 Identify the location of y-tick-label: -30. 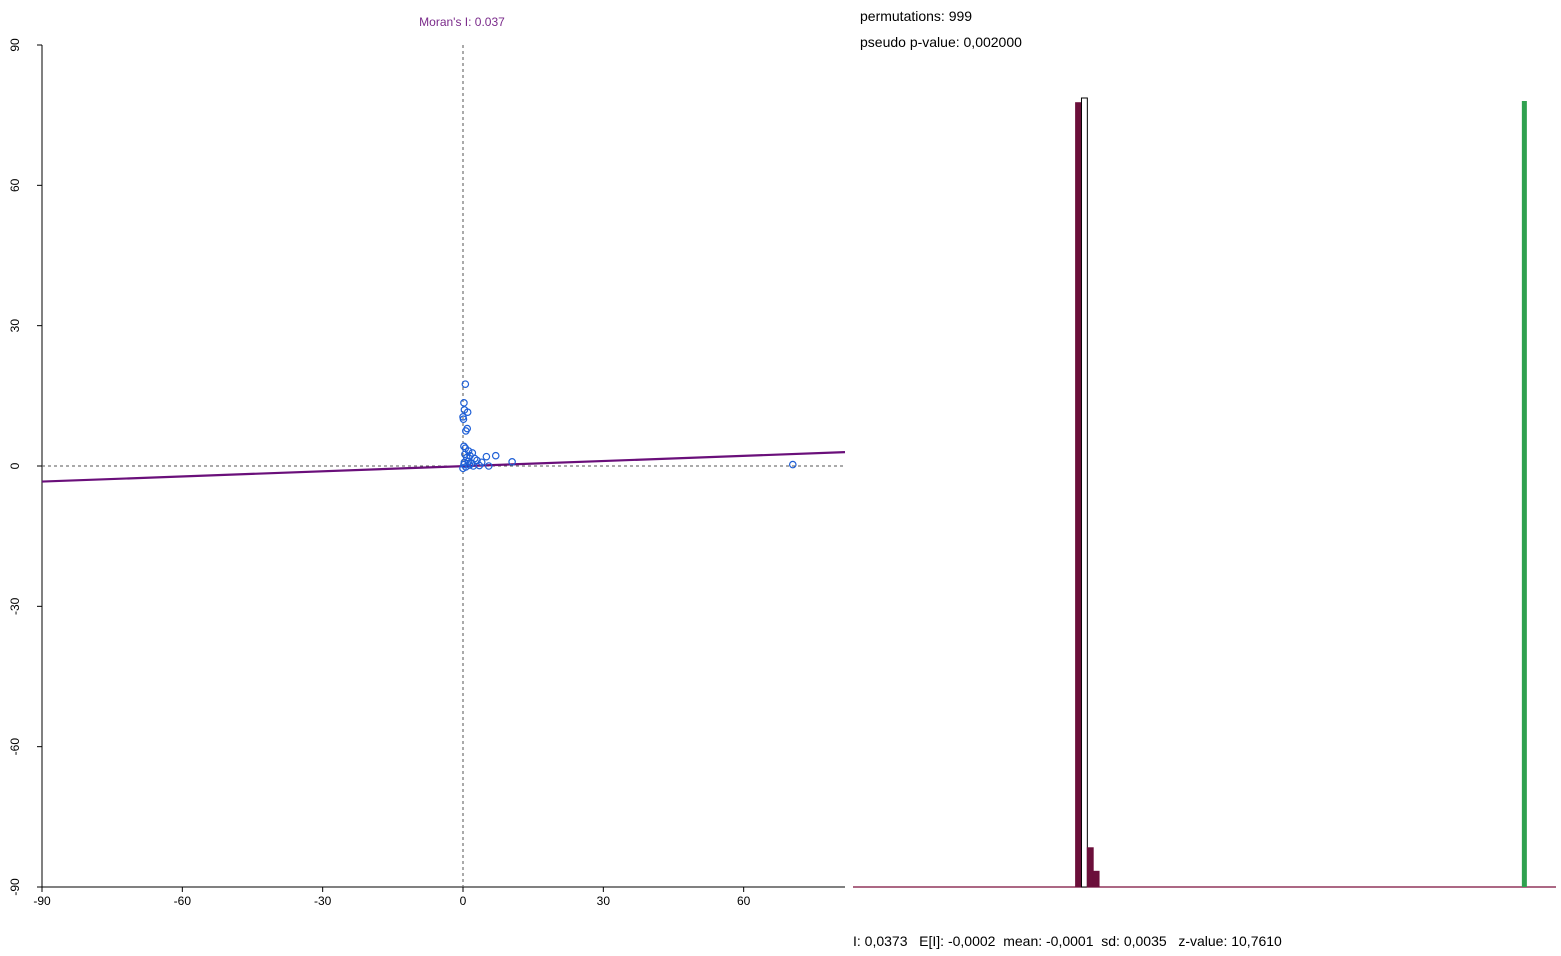
(15, 606).